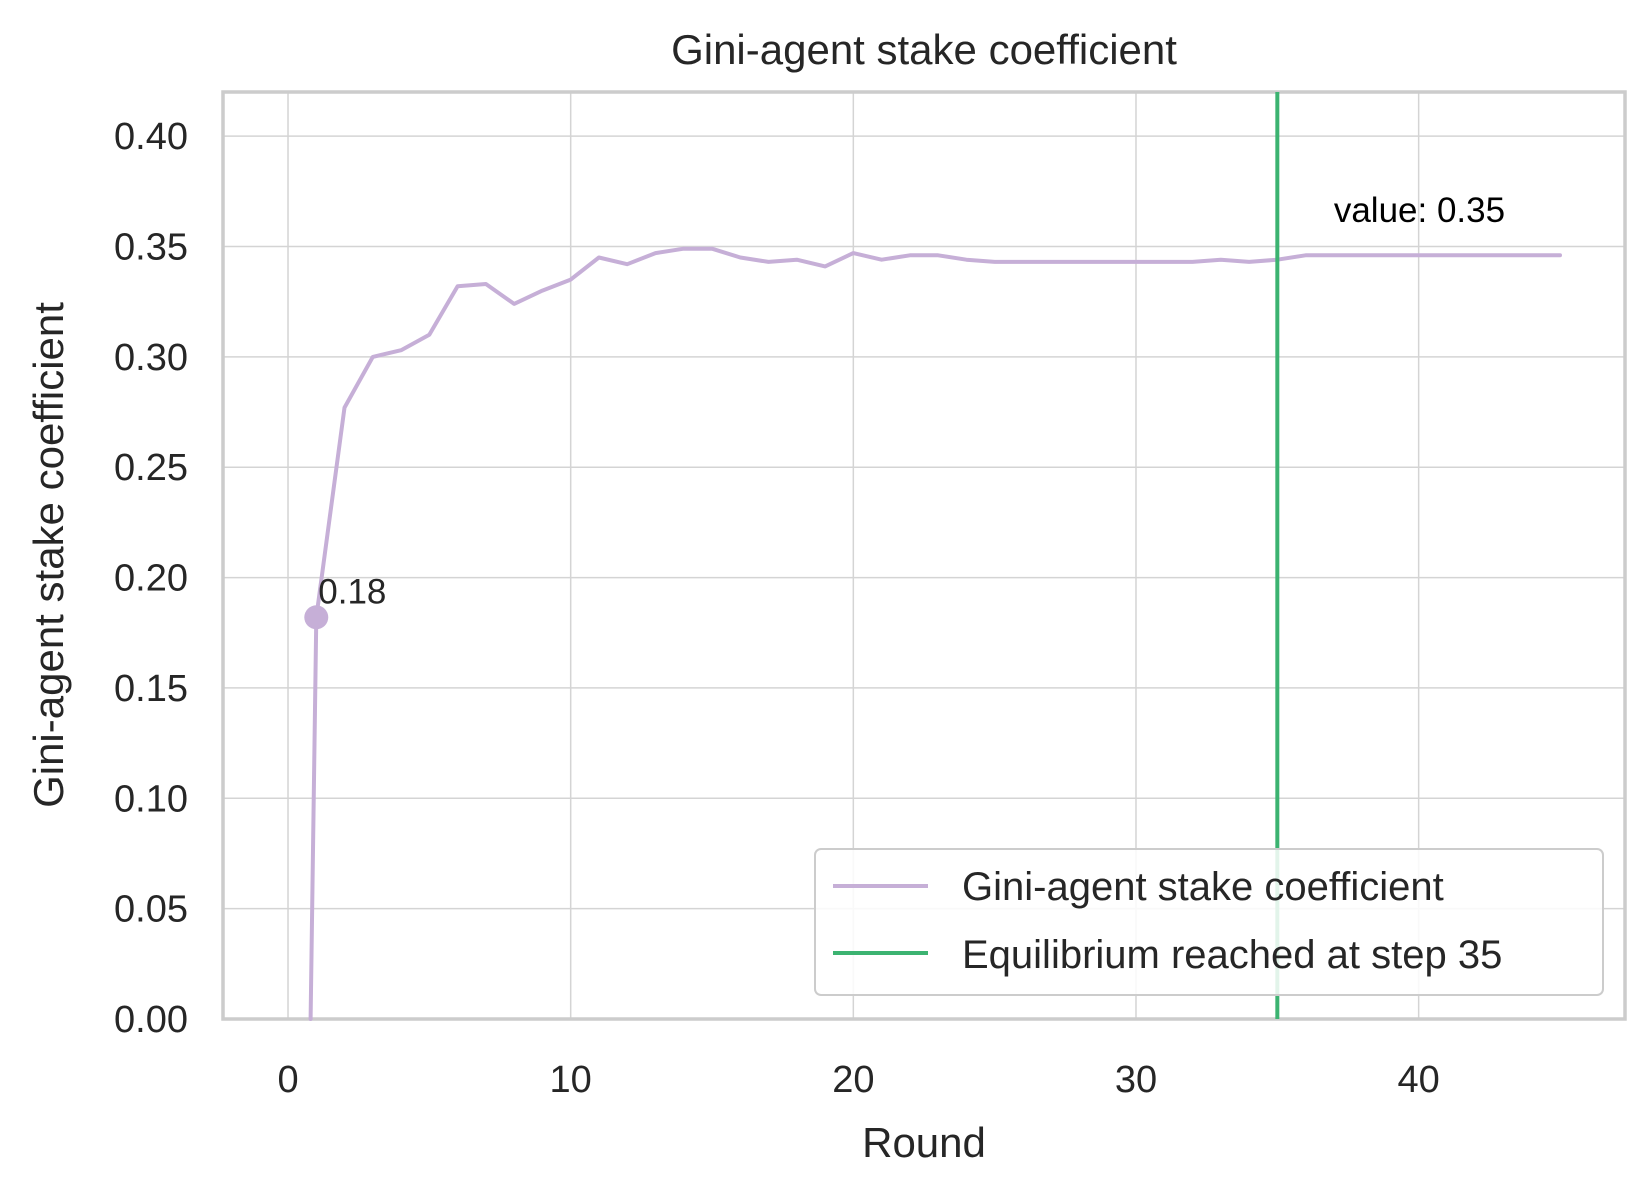 This screenshot has height=1190, width=1647. What do you see at coordinates (151, 910) in the screenshot?
I see `y-tick-label: 0.05` at bounding box center [151, 910].